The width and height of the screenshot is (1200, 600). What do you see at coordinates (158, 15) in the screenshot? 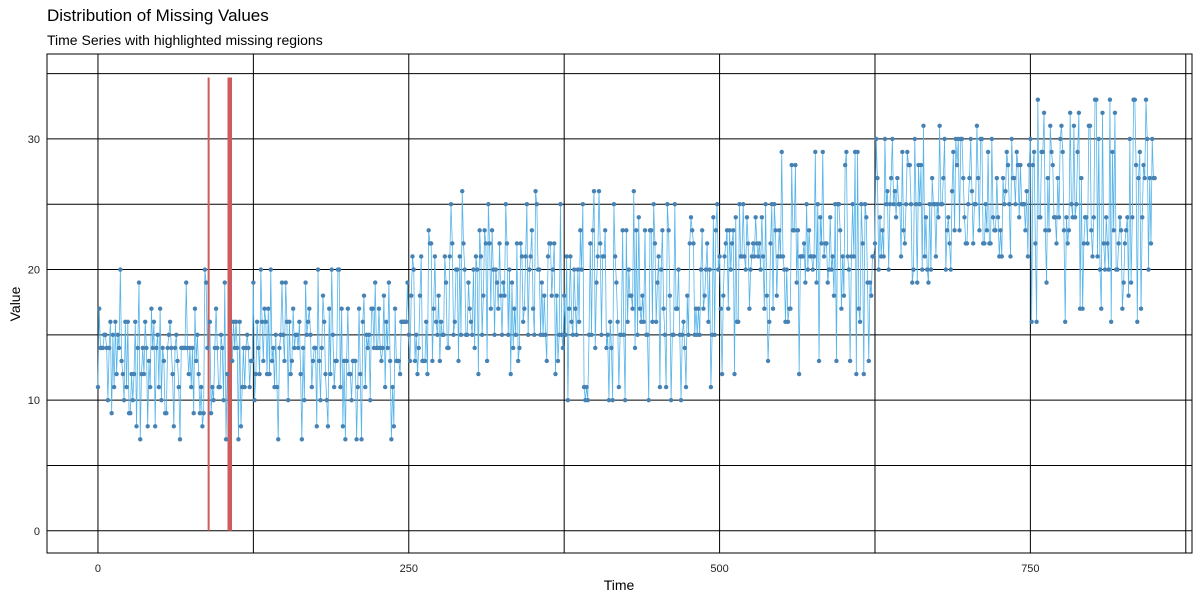
I see `chart-title: Distribution of Missing Values` at bounding box center [158, 15].